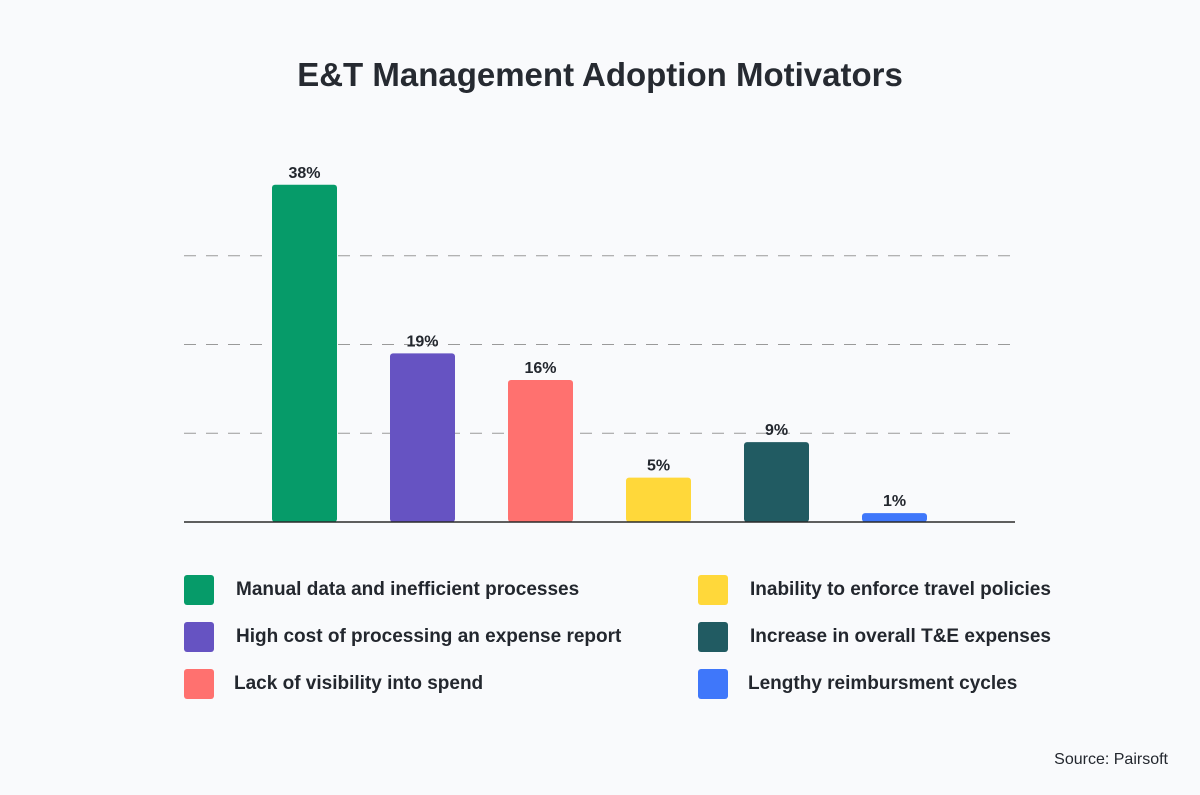  I want to click on source-note: Source: Pairsoft, so click(1111, 759).